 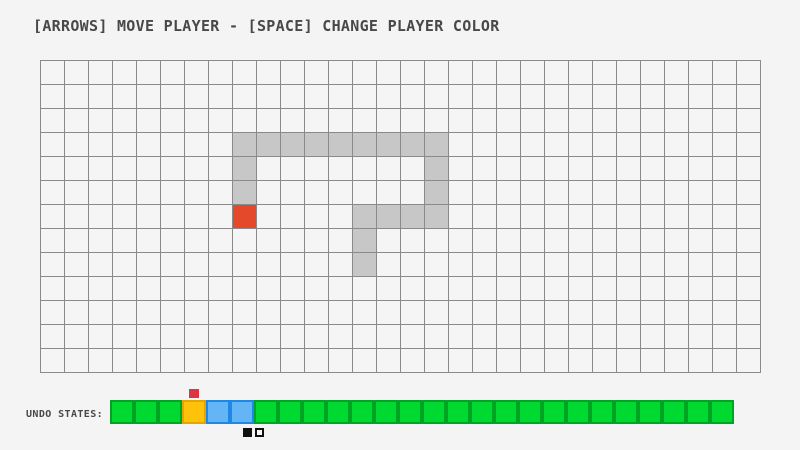 I want to click on current-state-marker-icon, so click(x=194, y=393).